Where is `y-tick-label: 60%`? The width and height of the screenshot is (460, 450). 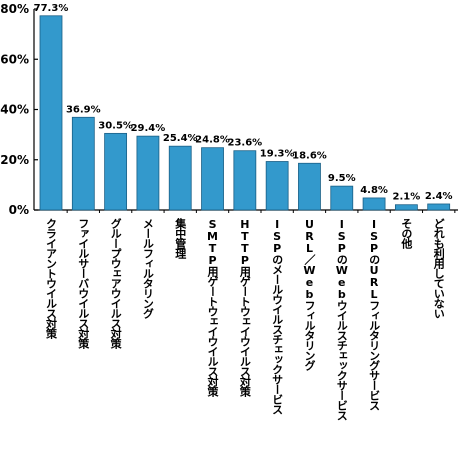 y-tick-label: 60% is located at coordinates (14, 59).